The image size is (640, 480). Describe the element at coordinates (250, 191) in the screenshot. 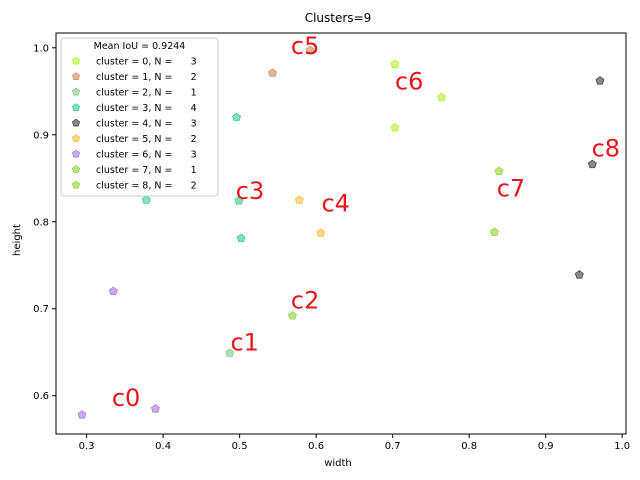

I see `annotation-c3: c3` at that location.